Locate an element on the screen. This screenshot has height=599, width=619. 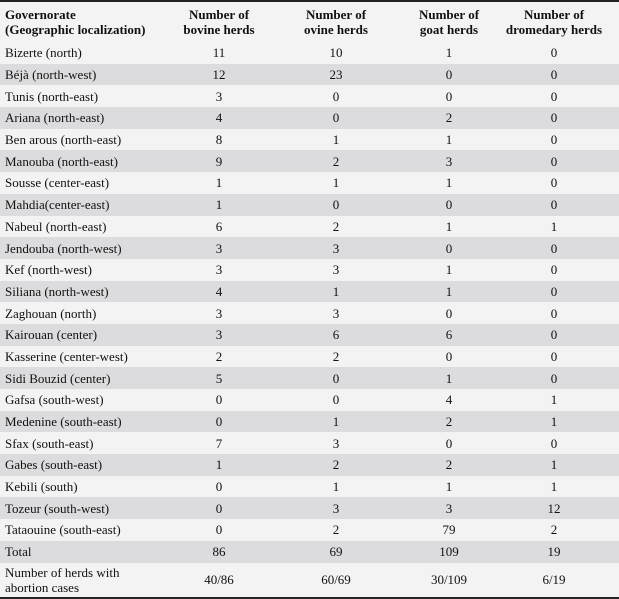
table-row: Tataouine (south-east) 0 2 79 2 is located at coordinates (309, 530).